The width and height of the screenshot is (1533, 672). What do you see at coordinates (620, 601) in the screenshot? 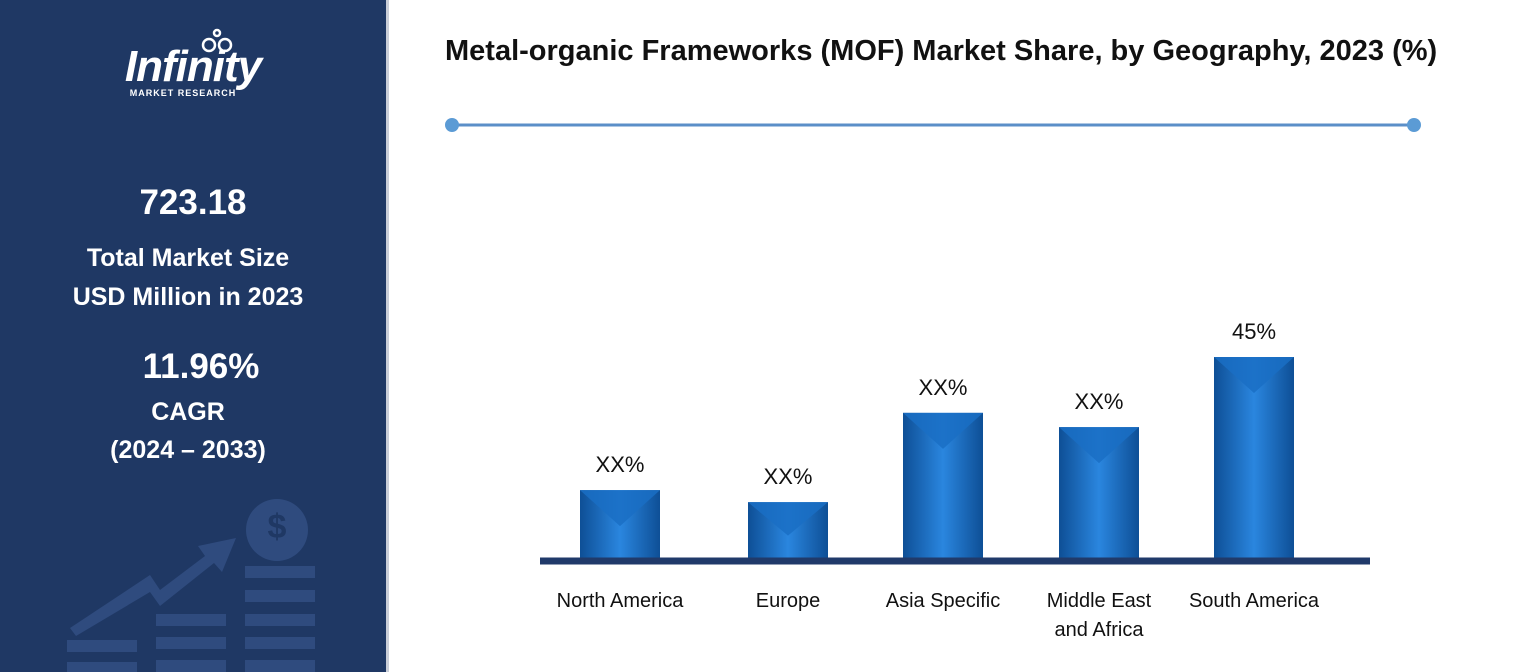
I see `category-label: North America` at bounding box center [620, 601].